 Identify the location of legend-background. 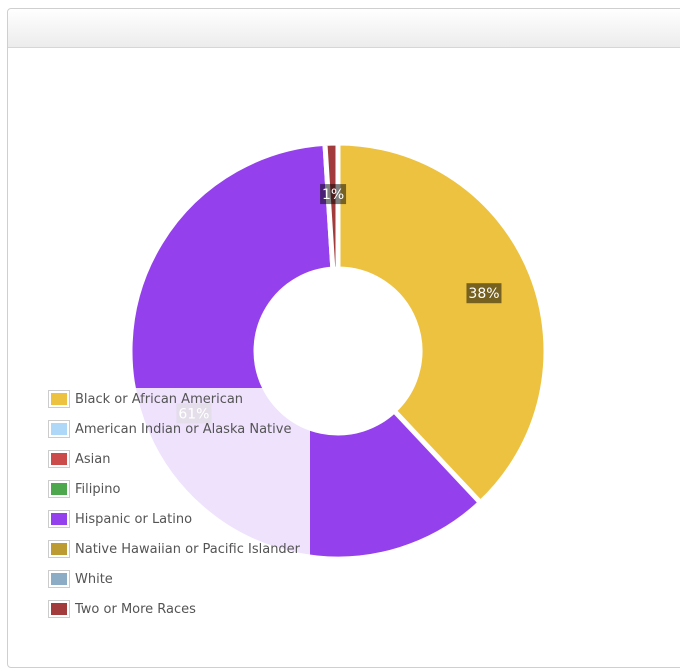
(179, 506).